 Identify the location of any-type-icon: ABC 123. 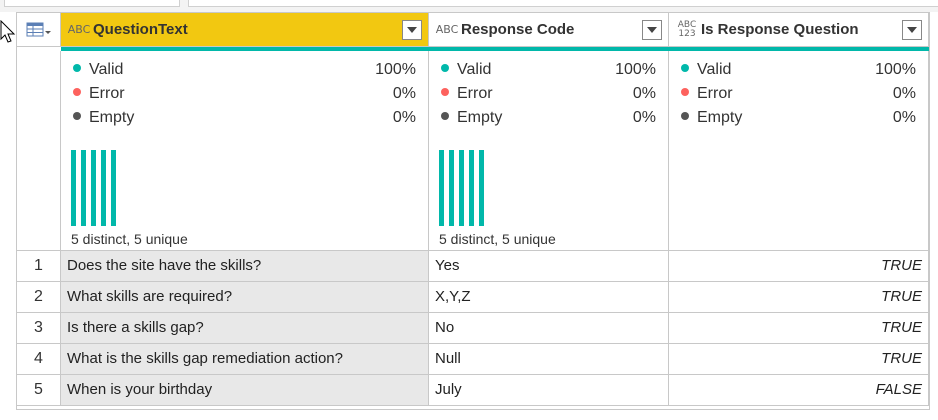
(687, 29).